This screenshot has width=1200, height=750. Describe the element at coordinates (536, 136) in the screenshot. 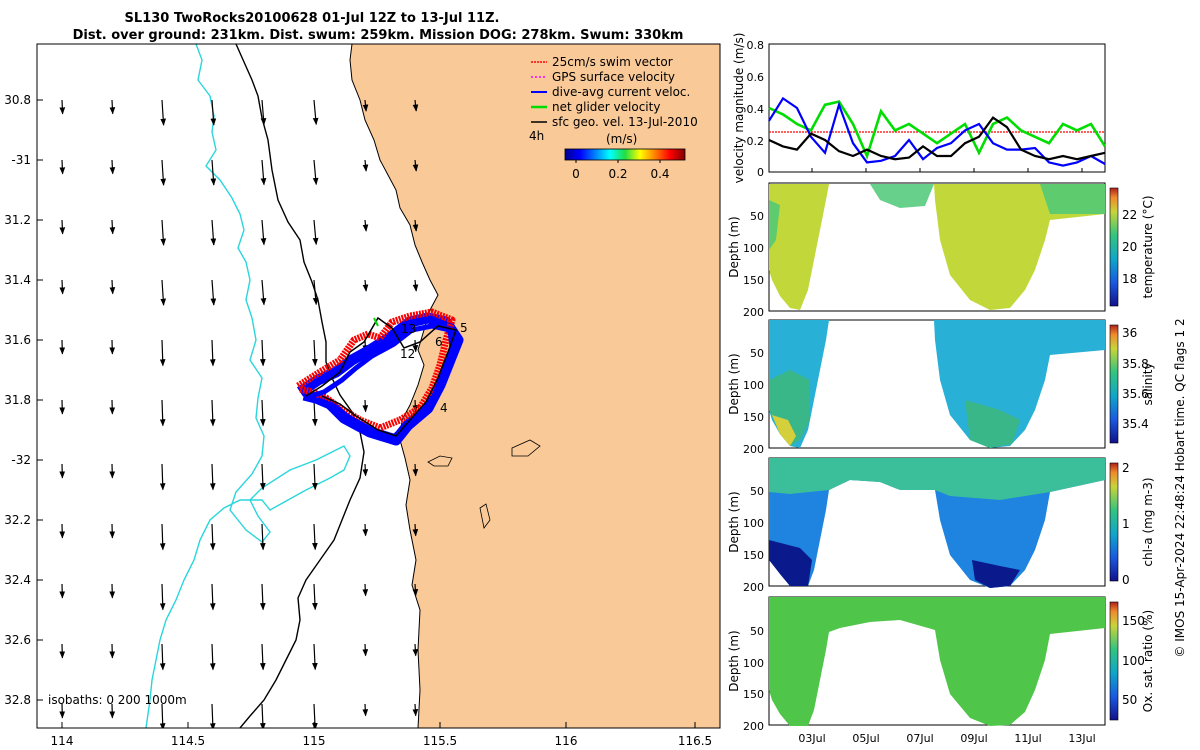

I see `legend-time-label: 4h` at that location.